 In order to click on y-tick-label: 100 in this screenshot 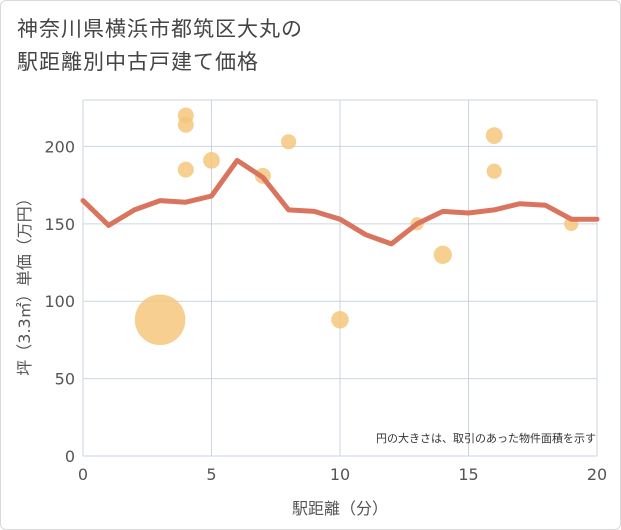, I will do `click(59, 301)`.